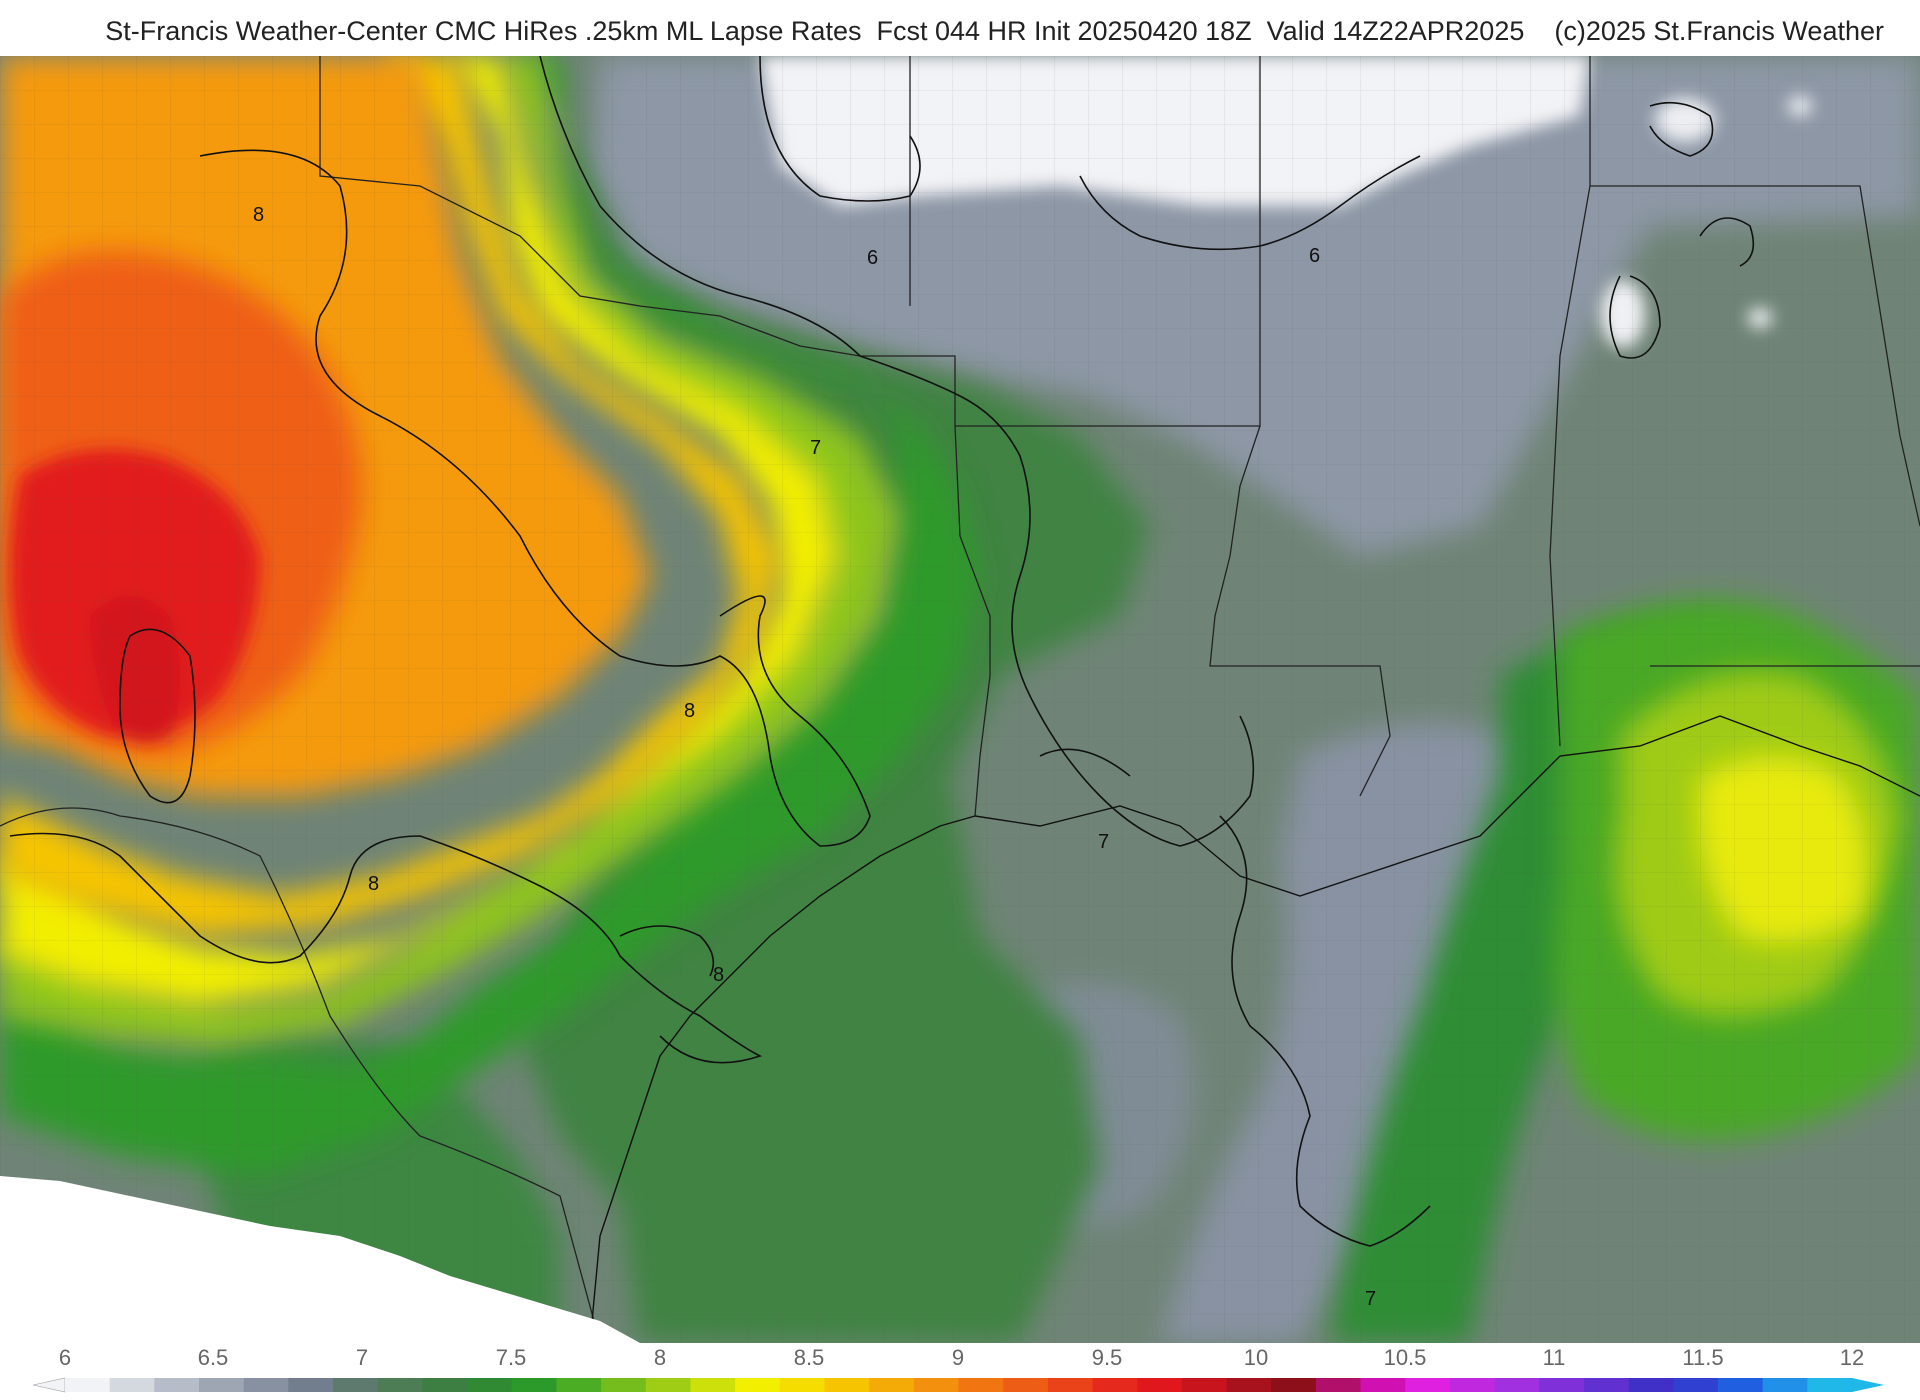 The height and width of the screenshot is (1400, 1920). Describe the element at coordinates (373, 884) in the screenshot. I see `contour-label-8-southwest: 8` at that location.